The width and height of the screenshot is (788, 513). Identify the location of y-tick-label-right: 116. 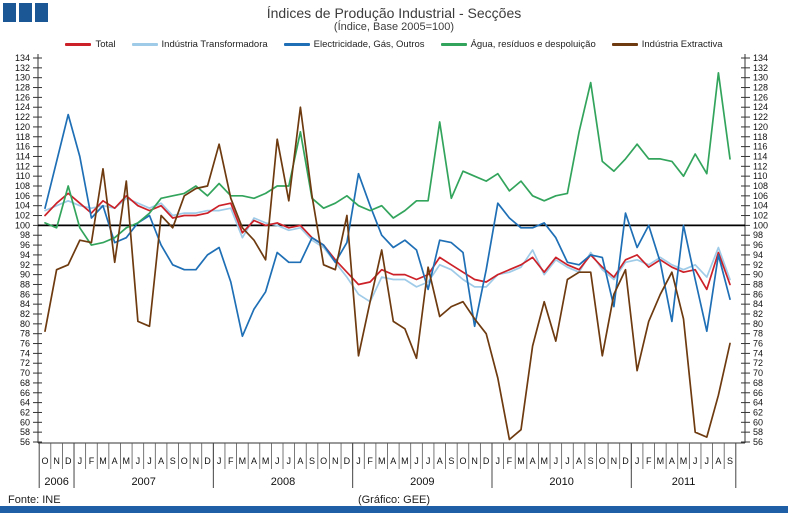
(760, 147).